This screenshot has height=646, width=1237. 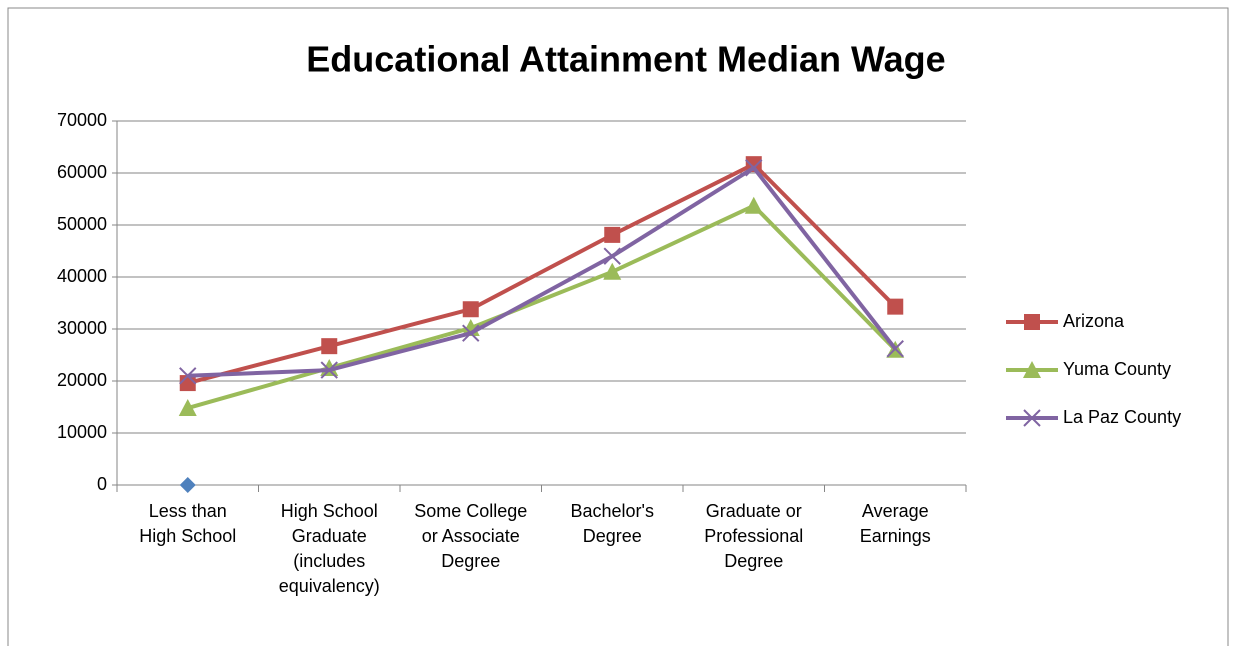 What do you see at coordinates (82, 380) in the screenshot?
I see `y-tick-label: 20000` at bounding box center [82, 380].